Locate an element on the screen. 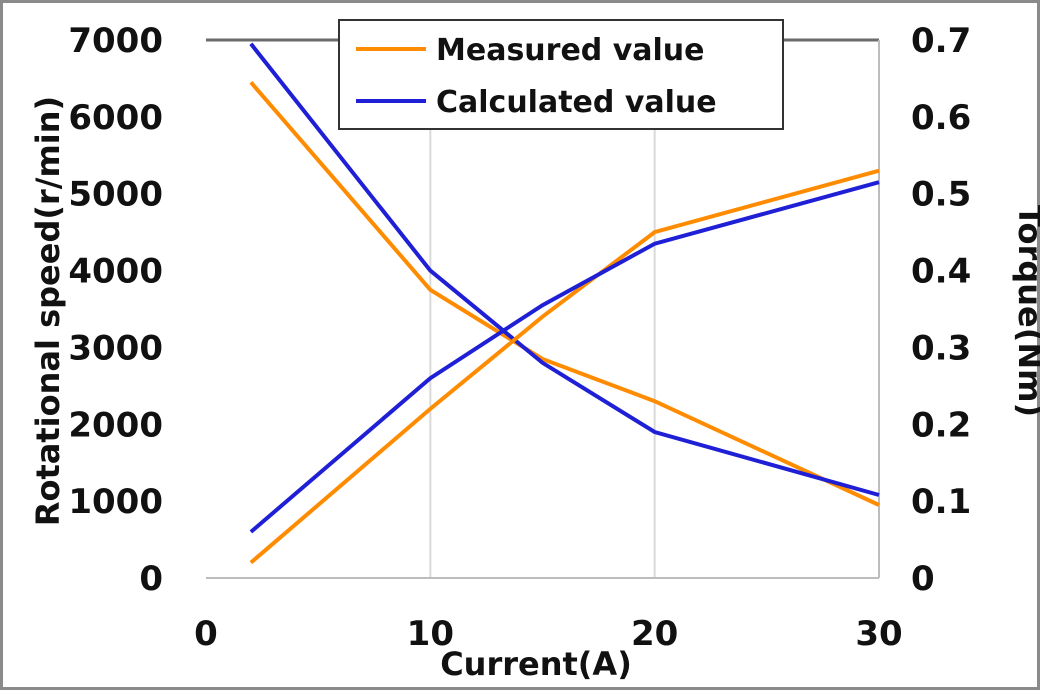 This screenshot has height=693, width=1040. legend-label-calculated: Calculated value is located at coordinates (576, 102).